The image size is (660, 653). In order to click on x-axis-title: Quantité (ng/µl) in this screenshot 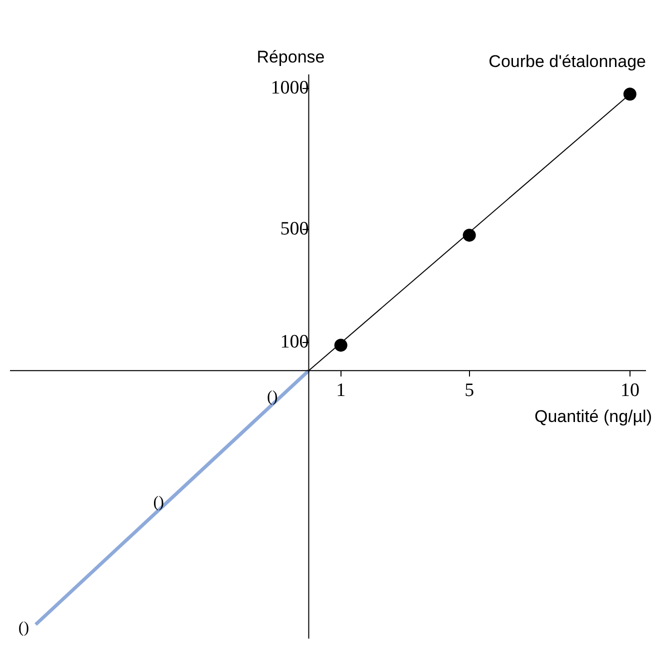, I will do `click(593, 416)`.